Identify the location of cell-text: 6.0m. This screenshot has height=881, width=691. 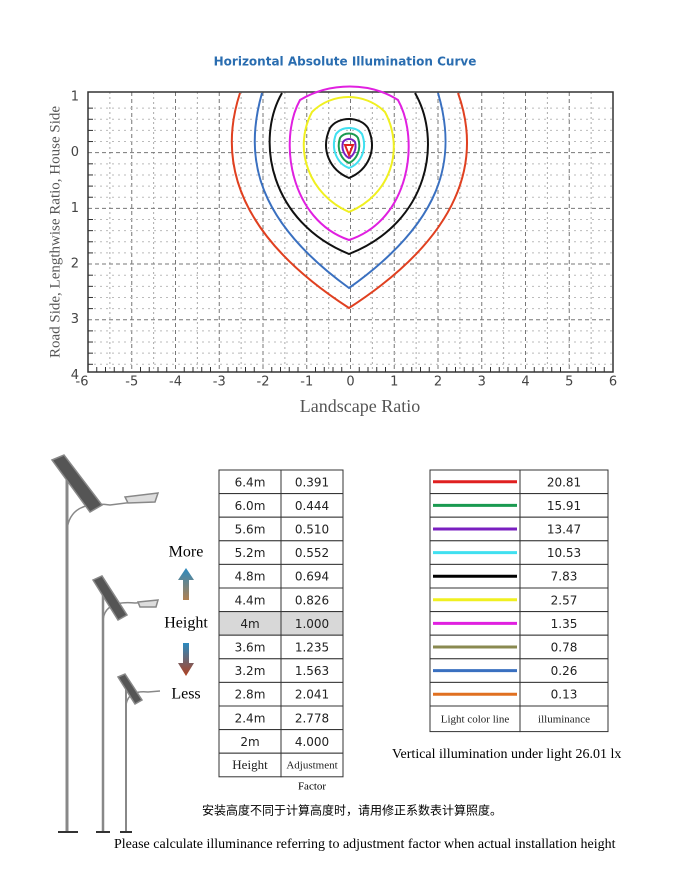
(250, 506).